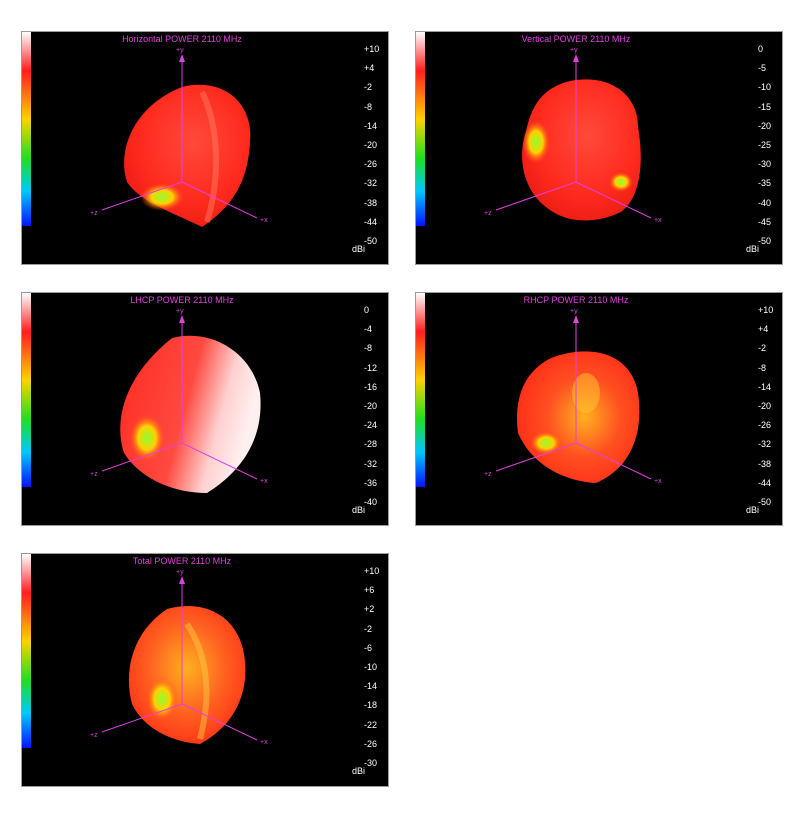  Describe the element at coordinates (578, 417) in the screenshot. I see `radiation-pattern-surface` at that location.